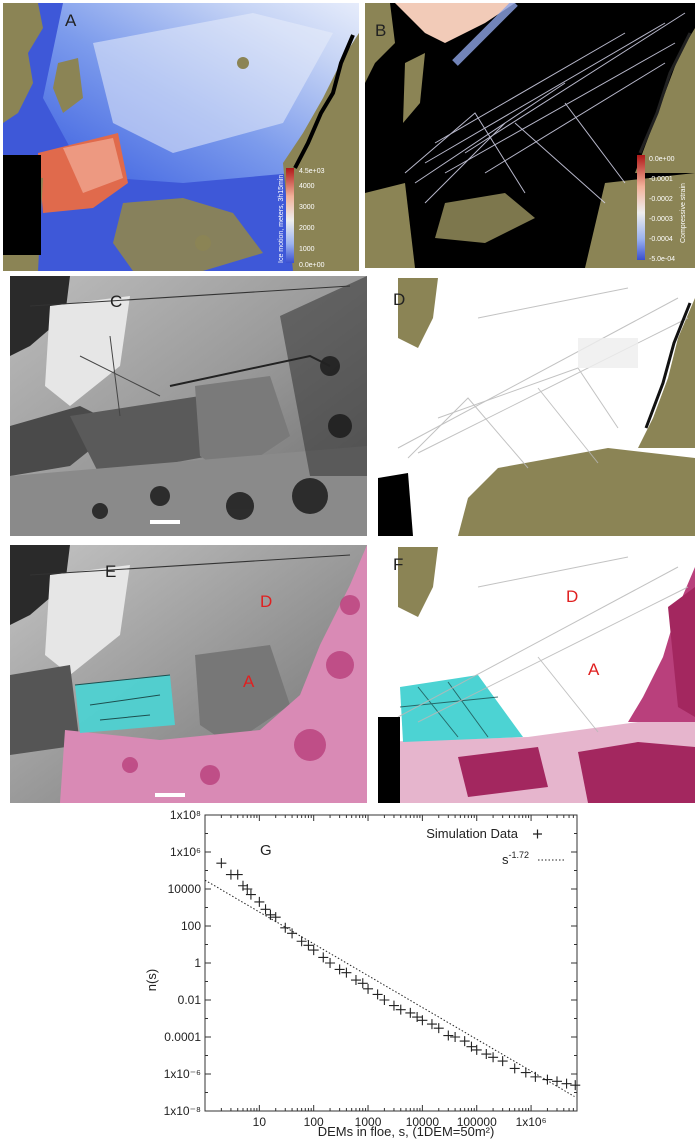 The width and height of the screenshot is (697, 1142). I want to click on x-tick-label: 1000, so click(368, 1122).